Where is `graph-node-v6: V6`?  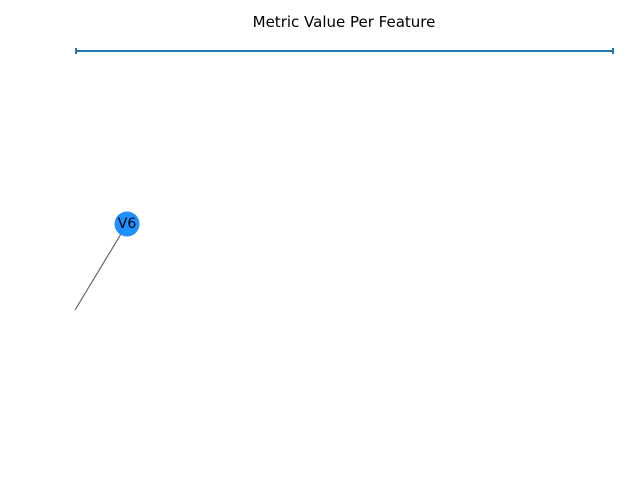
graph-node-v6: V6 is located at coordinates (127, 224).